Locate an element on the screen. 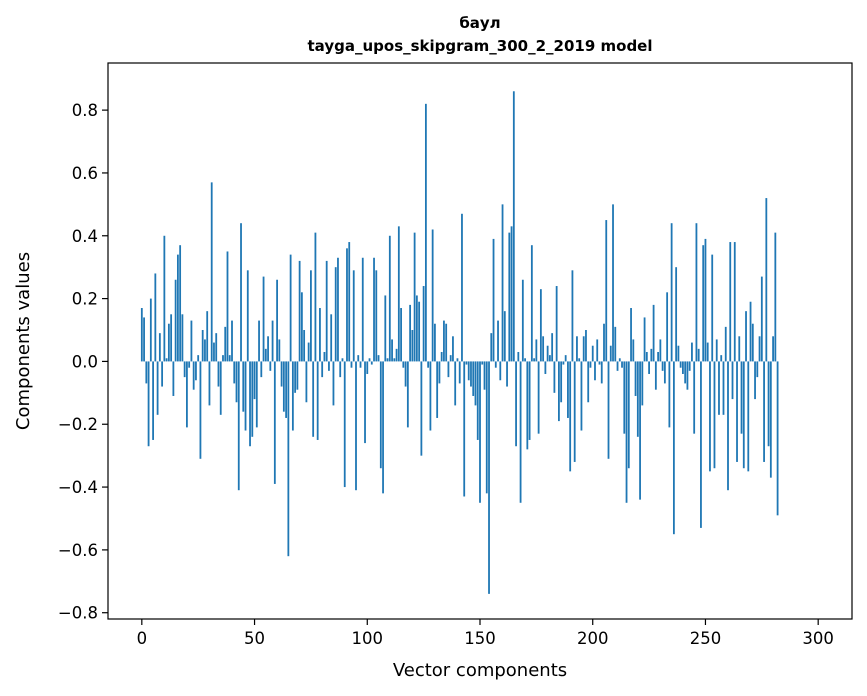 This screenshot has width=867, height=696. y-tick-label: 0.6 is located at coordinates (85, 173).